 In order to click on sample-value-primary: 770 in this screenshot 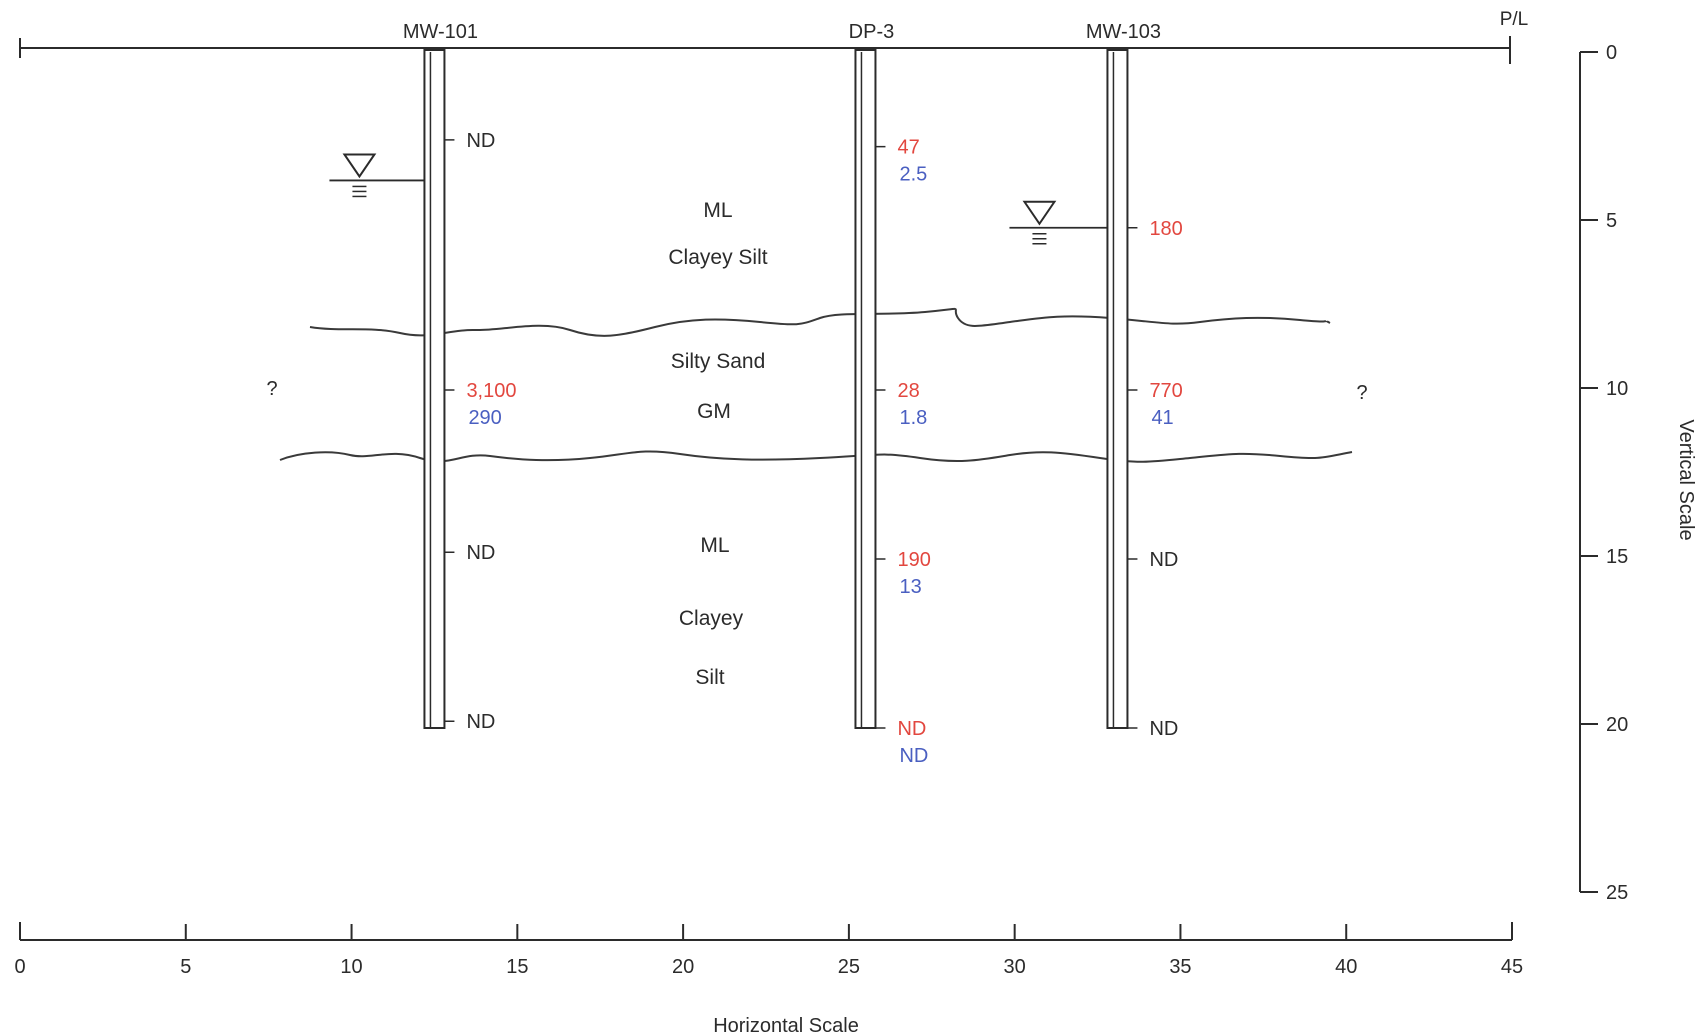, I will do `click(1165, 391)`.